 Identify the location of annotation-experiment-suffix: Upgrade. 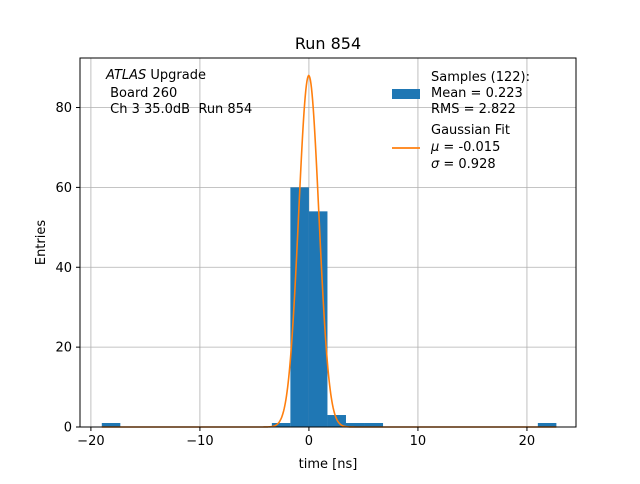
(176, 75).